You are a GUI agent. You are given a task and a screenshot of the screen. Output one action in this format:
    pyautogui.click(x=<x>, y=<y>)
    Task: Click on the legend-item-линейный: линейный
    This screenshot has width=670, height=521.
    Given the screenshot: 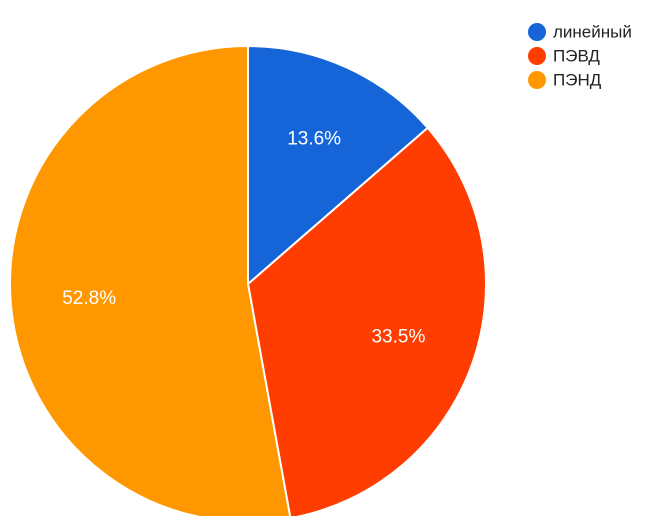 What is the action you would take?
    pyautogui.click(x=580, y=32)
    